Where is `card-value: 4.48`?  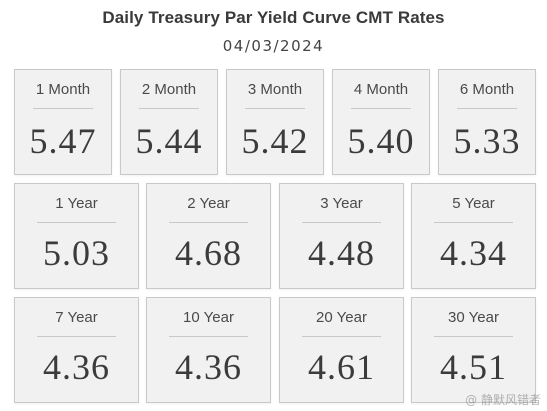 card-value: 4.48 is located at coordinates (341, 253).